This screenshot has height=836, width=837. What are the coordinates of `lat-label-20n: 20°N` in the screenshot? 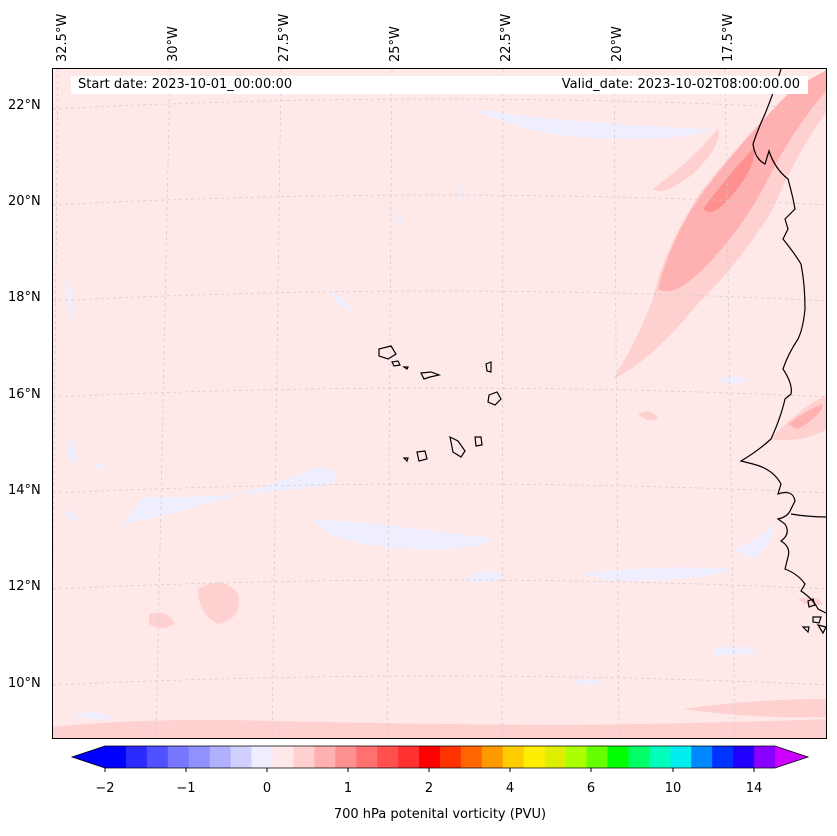 It's located at (24, 201).